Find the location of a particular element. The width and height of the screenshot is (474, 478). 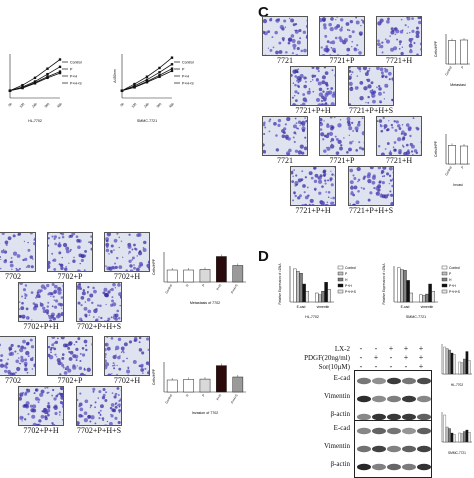

image-caption: 7721+H is located at coordinates (399, 60).